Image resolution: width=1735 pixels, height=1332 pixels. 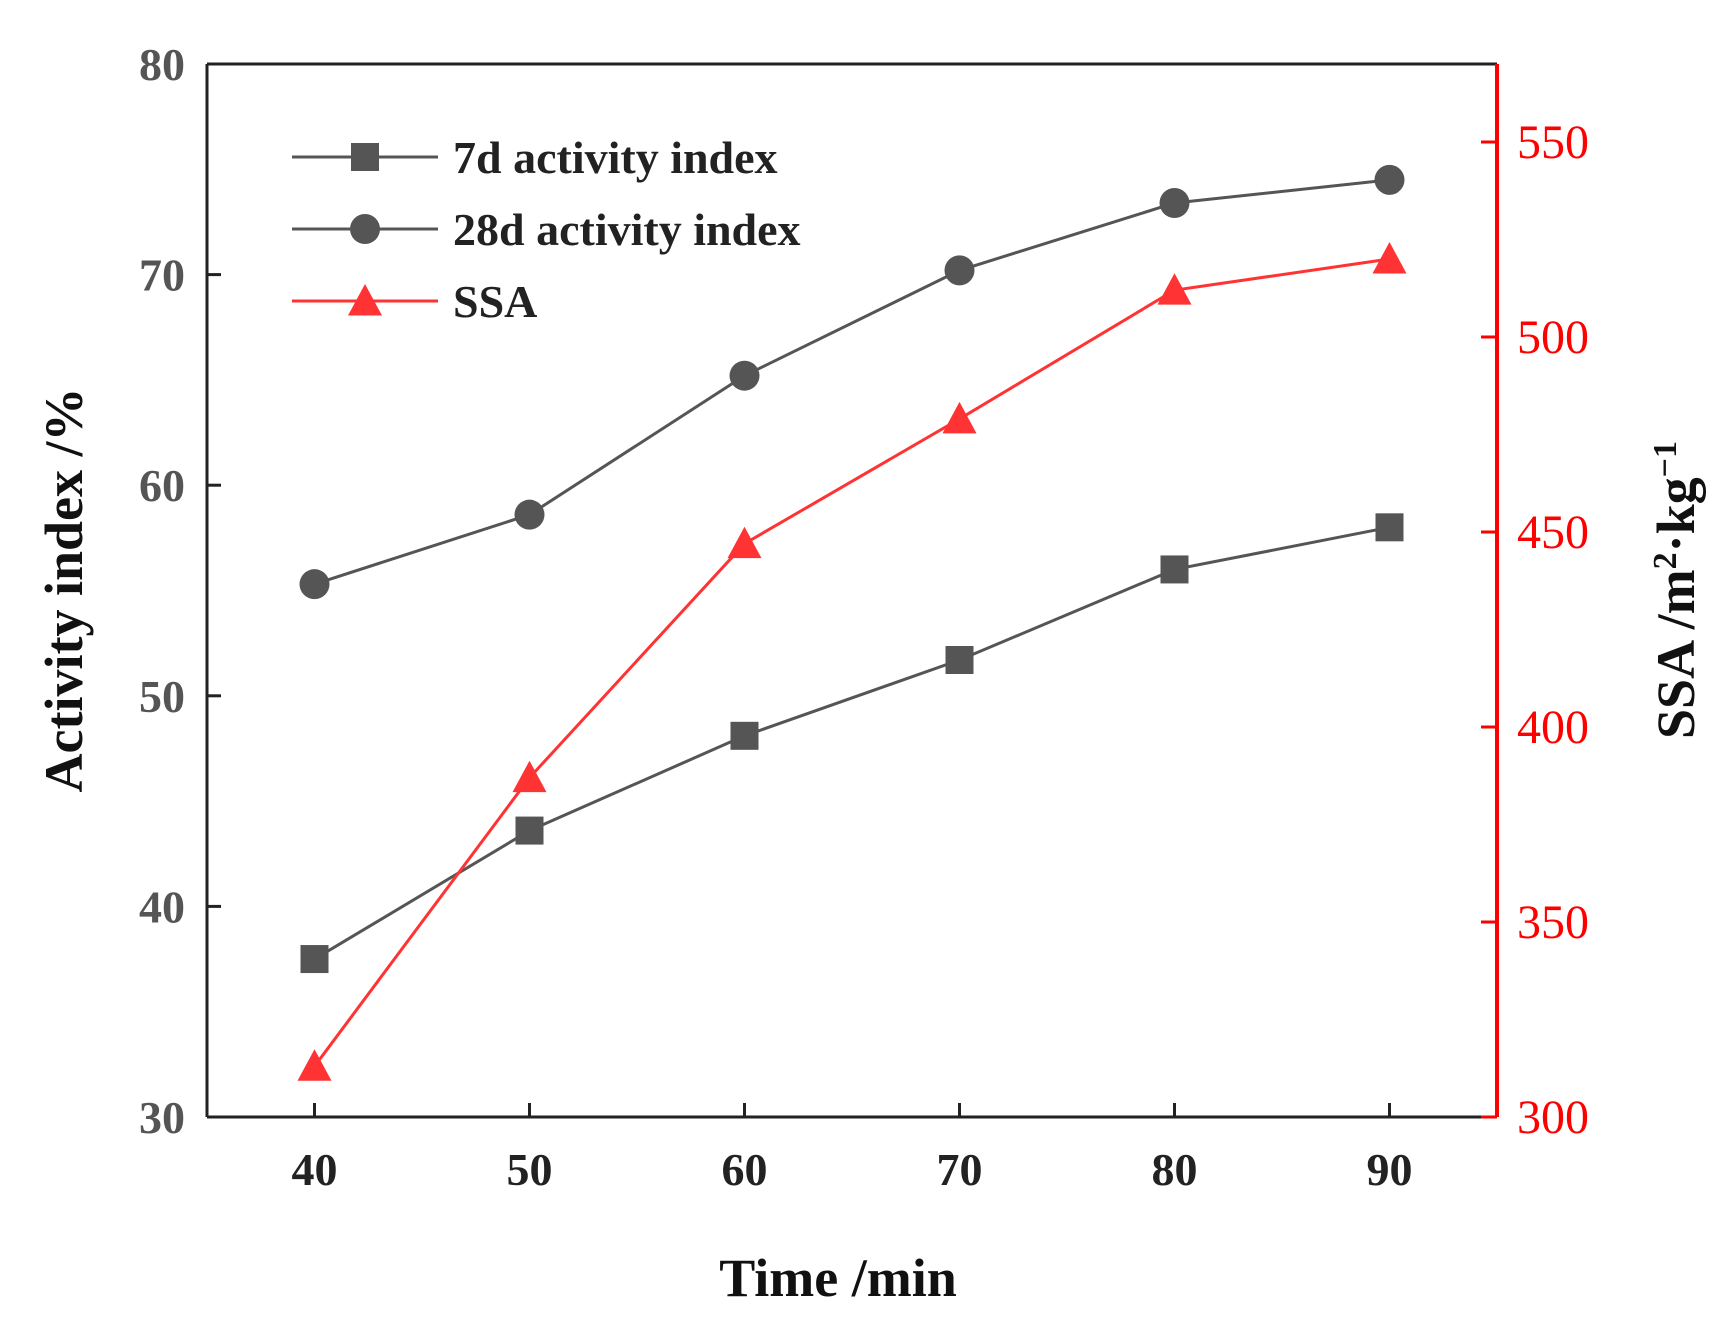 I want to click on legend: 7d activity index 28d activity index SSA, so click(x=546, y=229).